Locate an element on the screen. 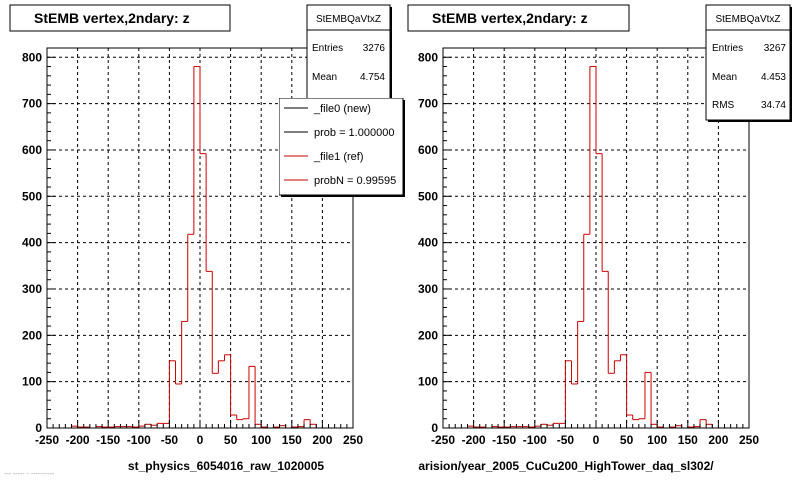  x-axis-label: st_physics_6054016_raw_1020005 is located at coordinates (226, 466).